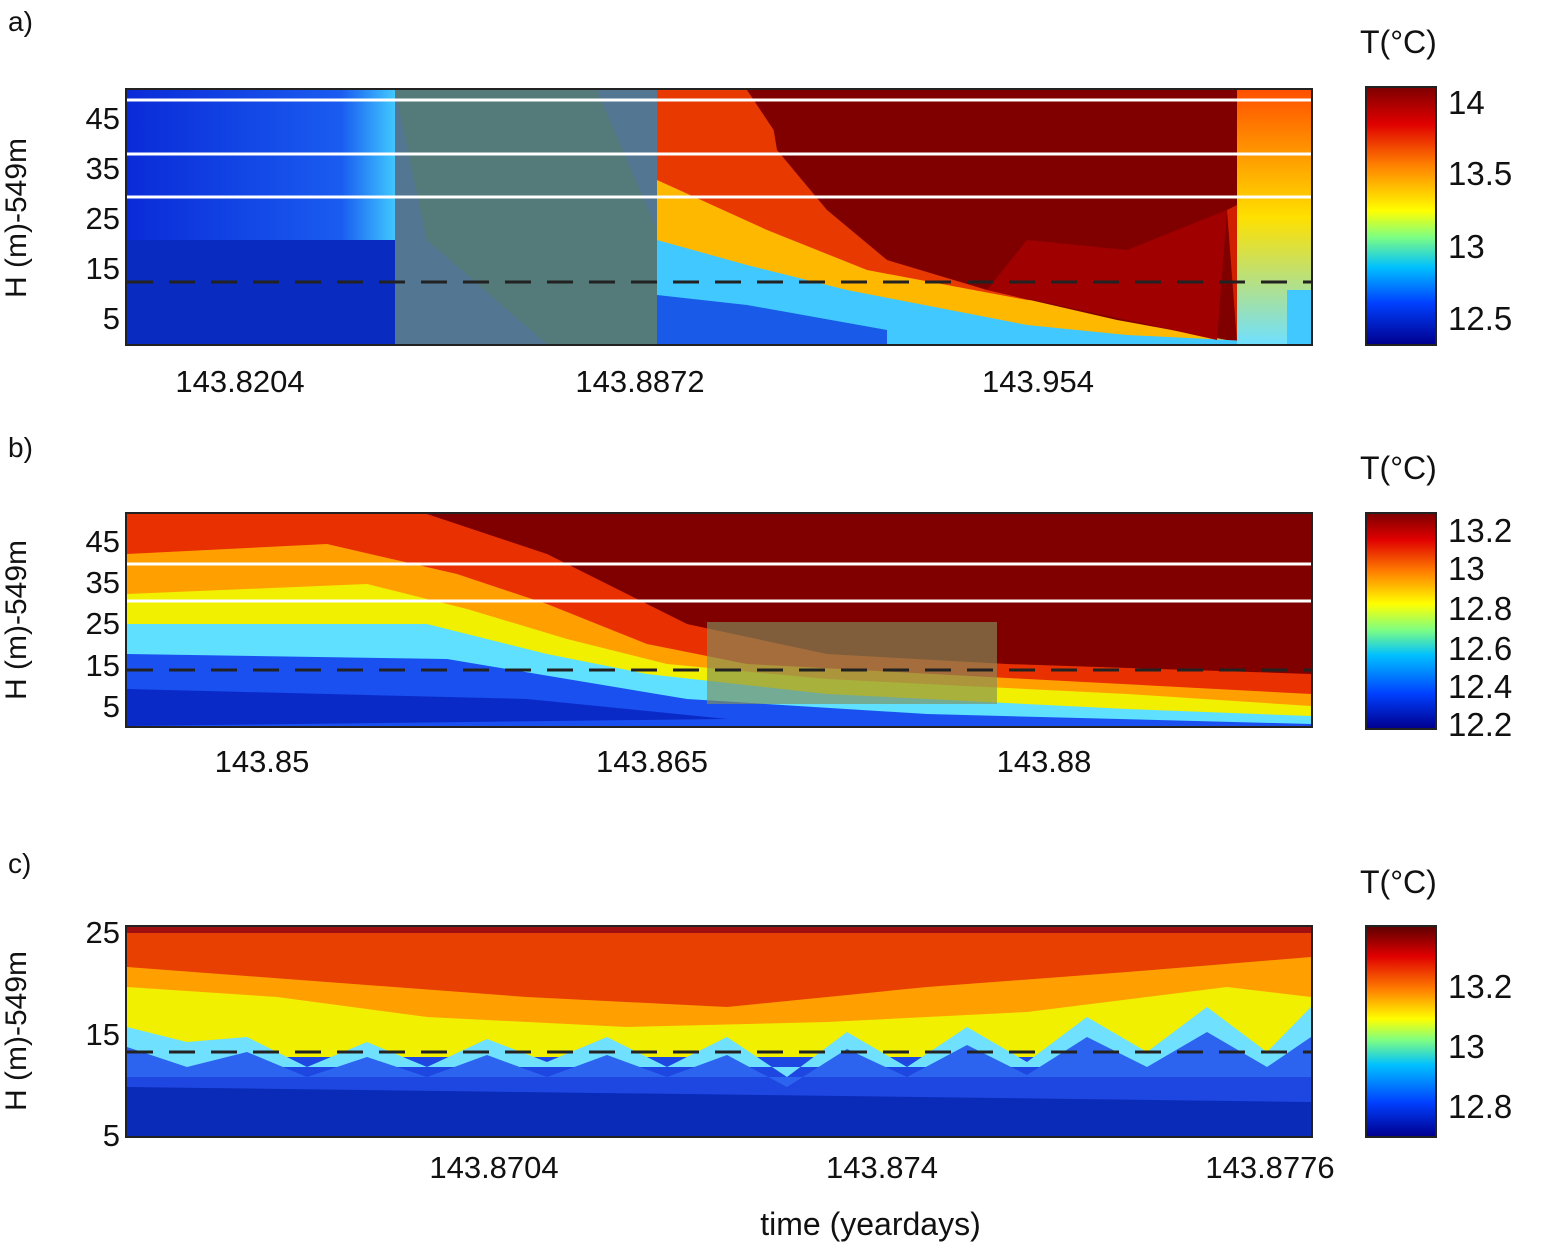 The width and height of the screenshot is (1541, 1250). Describe the element at coordinates (1480, 173) in the screenshot. I see `colorbar-tick: 13.5` at that location.